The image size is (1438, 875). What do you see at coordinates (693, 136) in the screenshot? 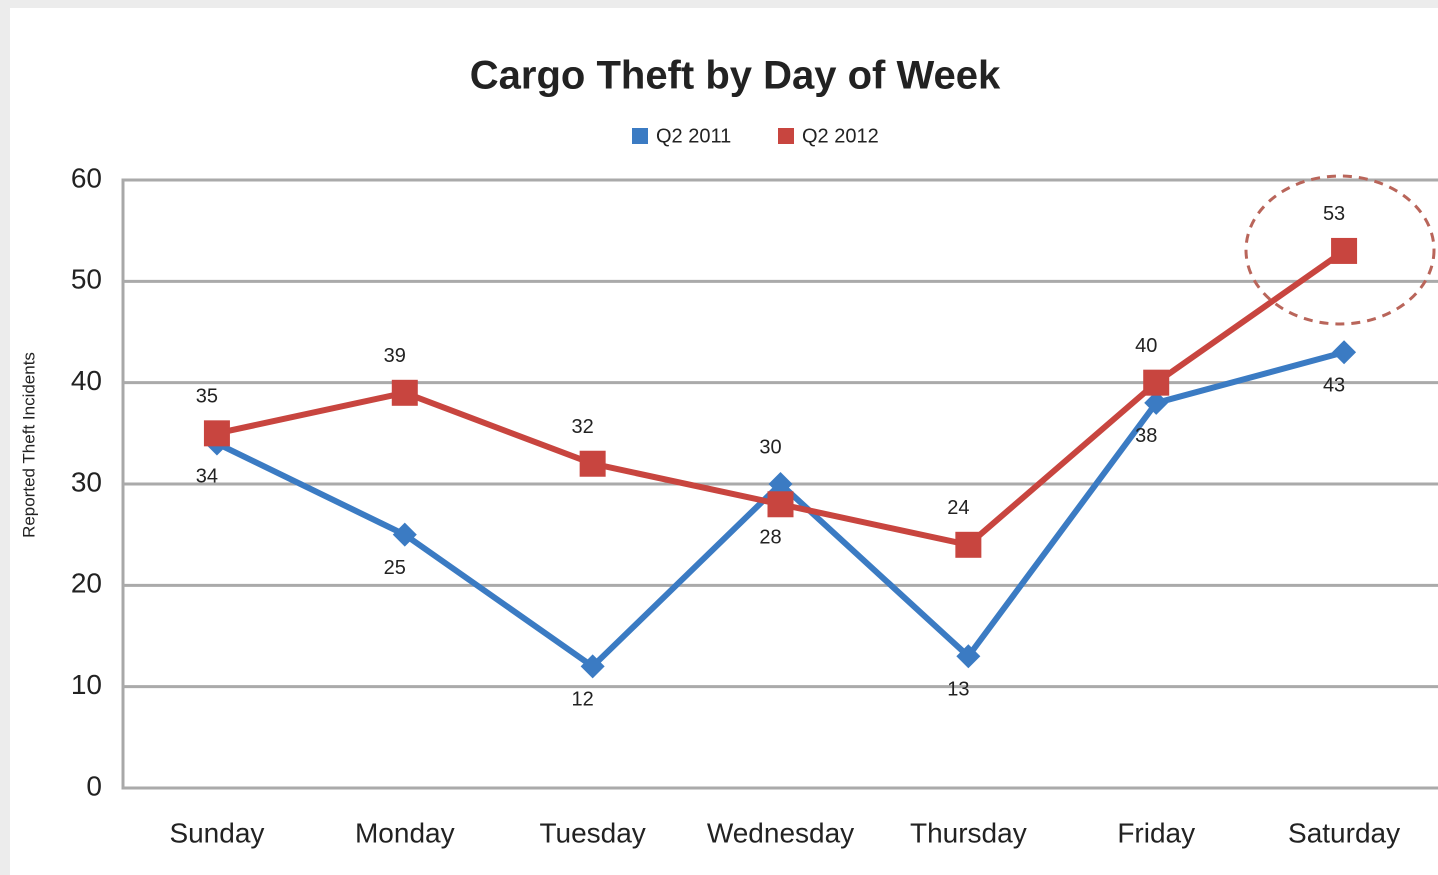
I see `legend-label: Q2 2011` at bounding box center [693, 136].